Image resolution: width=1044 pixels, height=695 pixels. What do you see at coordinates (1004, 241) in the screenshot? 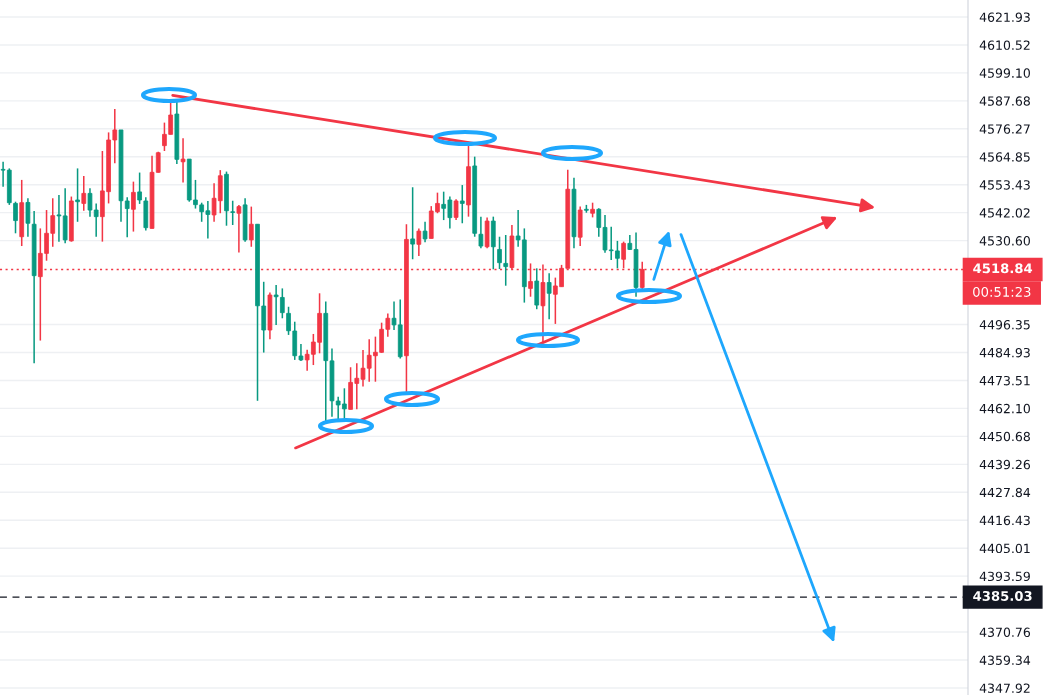
I see `y-tick-label: 4530.60` at bounding box center [1004, 241].